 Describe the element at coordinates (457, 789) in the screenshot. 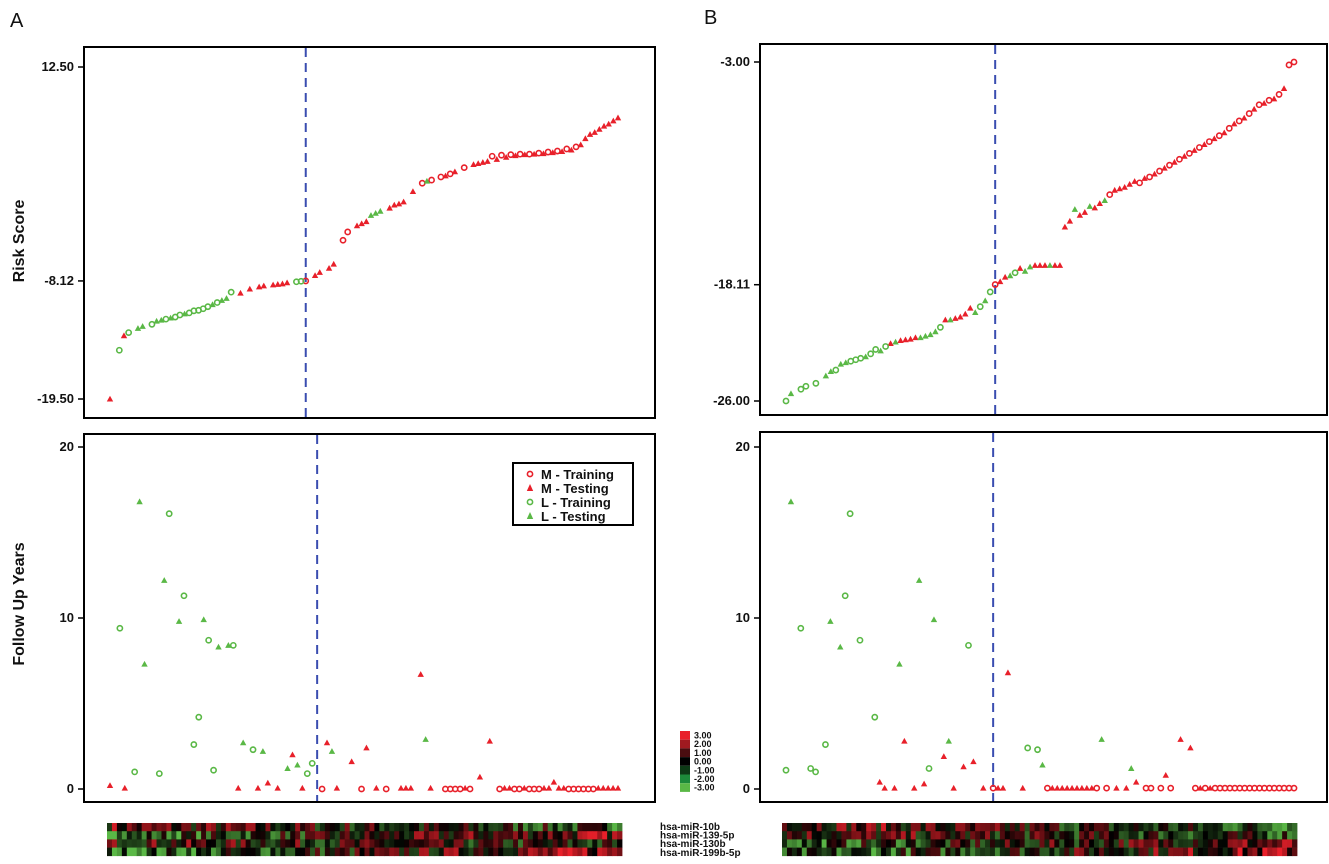

I see `series-m-training` at that location.